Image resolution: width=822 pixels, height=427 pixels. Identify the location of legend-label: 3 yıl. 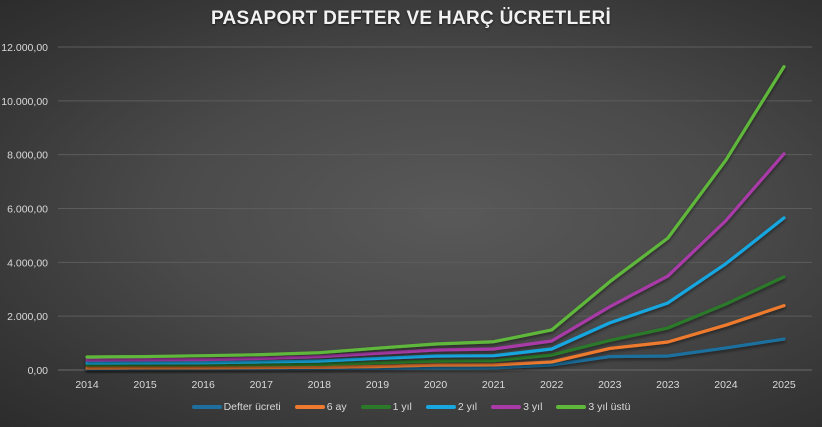
(533, 407).